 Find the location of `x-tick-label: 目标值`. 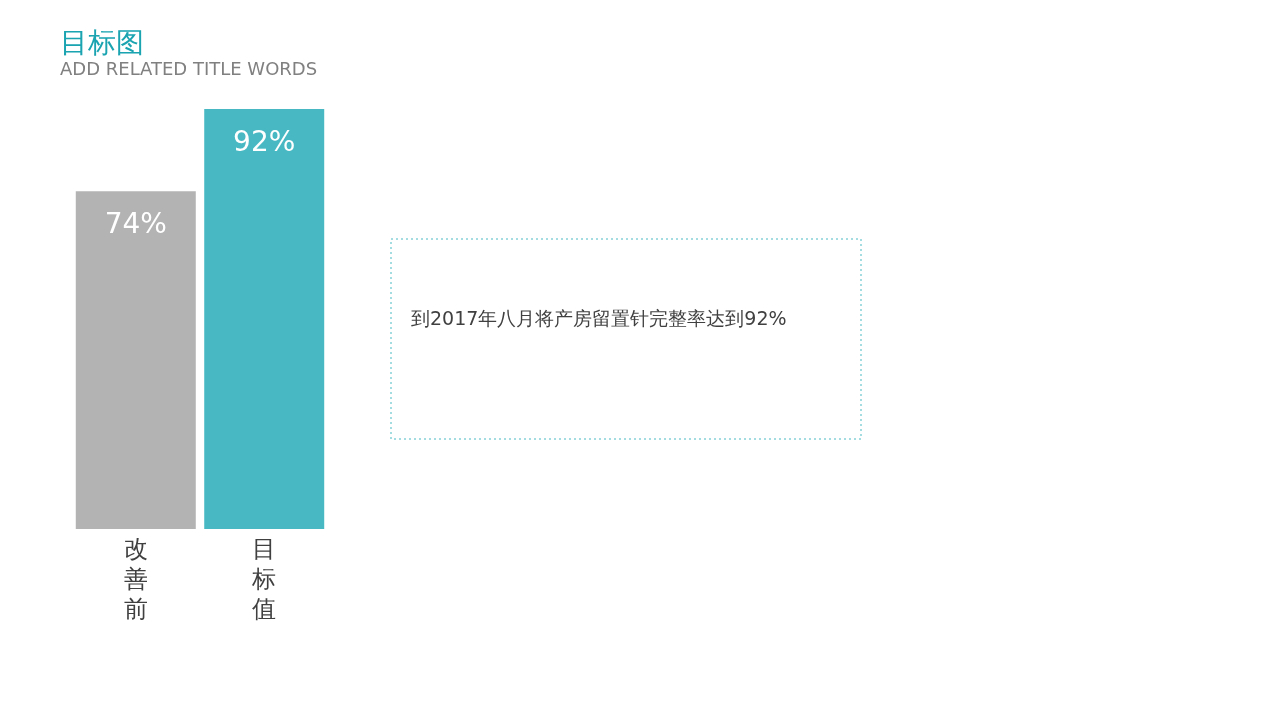

x-tick-label: 目标值 is located at coordinates (264, 578).